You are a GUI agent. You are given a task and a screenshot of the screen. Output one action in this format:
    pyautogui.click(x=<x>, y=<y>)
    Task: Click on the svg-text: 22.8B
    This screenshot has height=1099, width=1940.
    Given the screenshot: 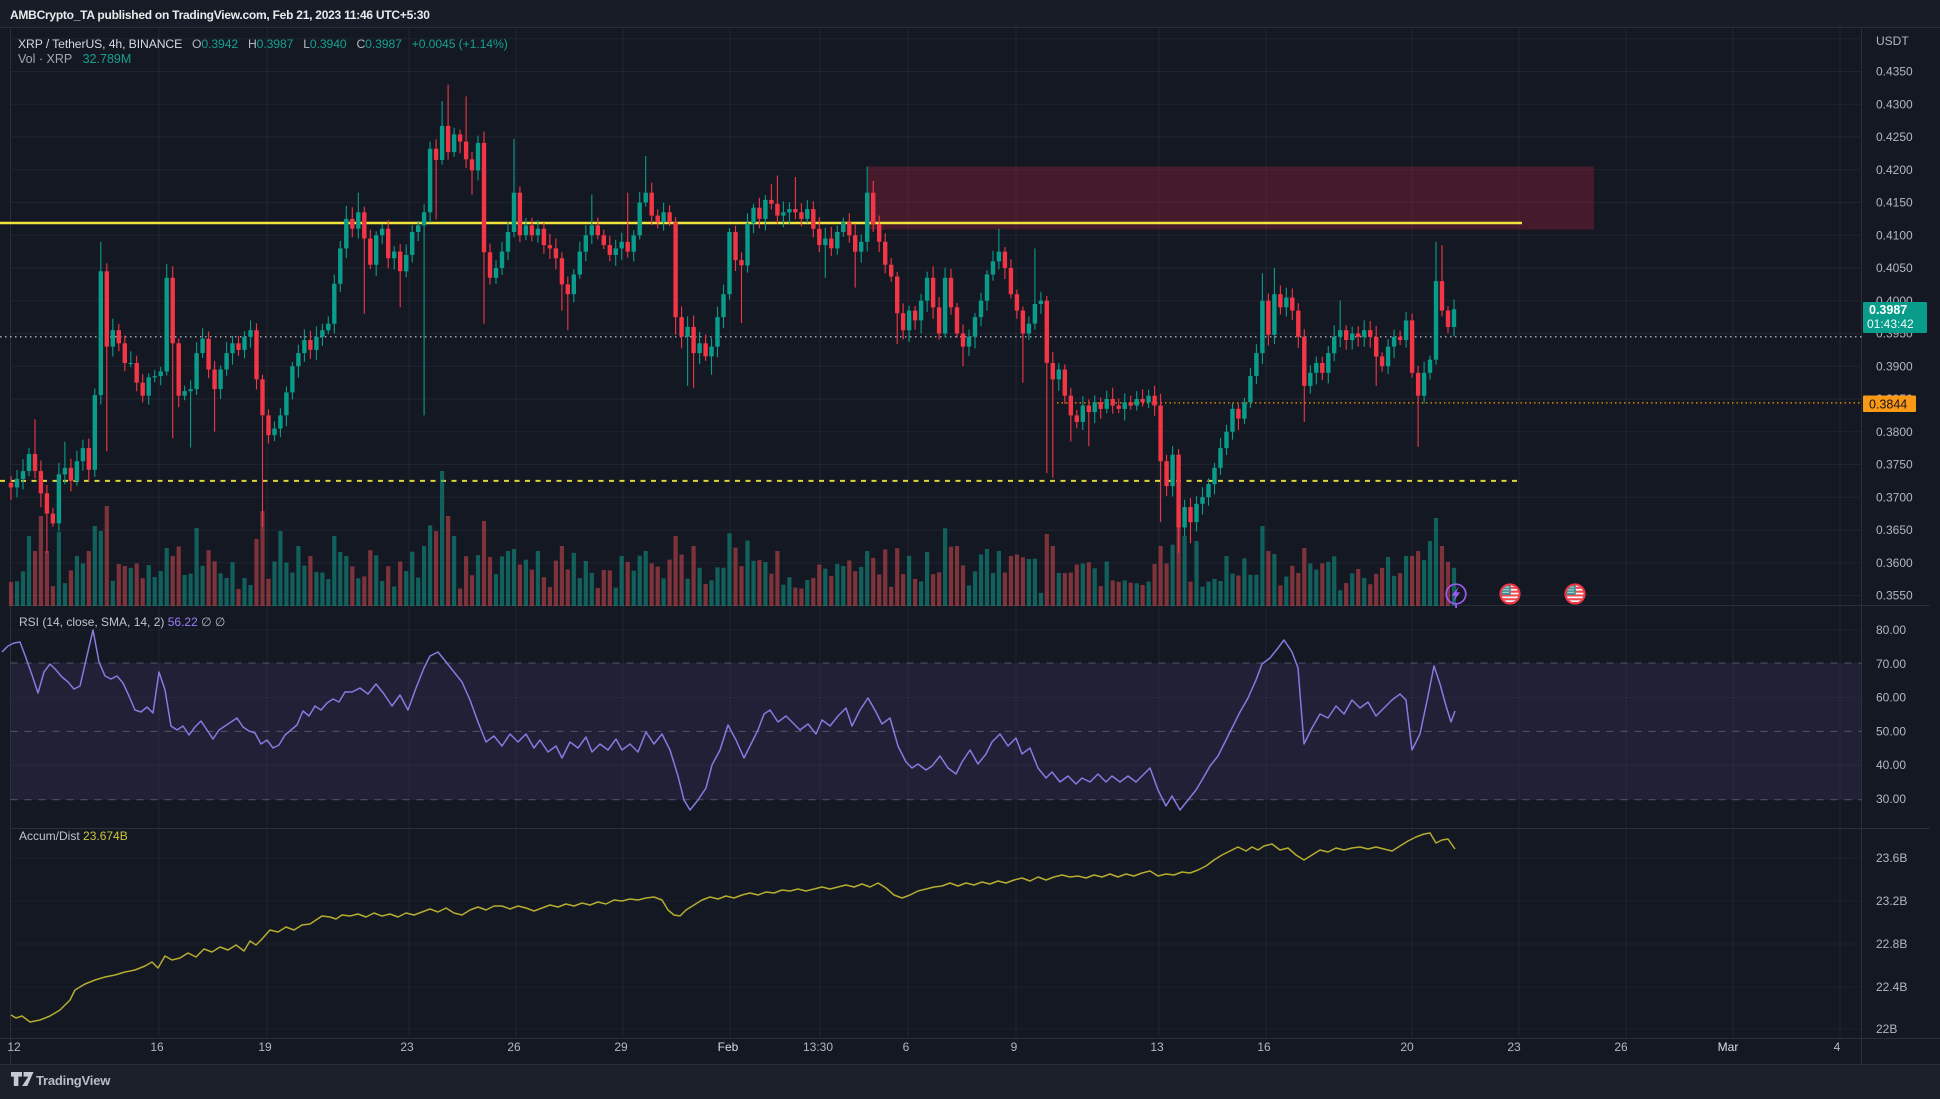 What is the action you would take?
    pyautogui.click(x=1891, y=944)
    